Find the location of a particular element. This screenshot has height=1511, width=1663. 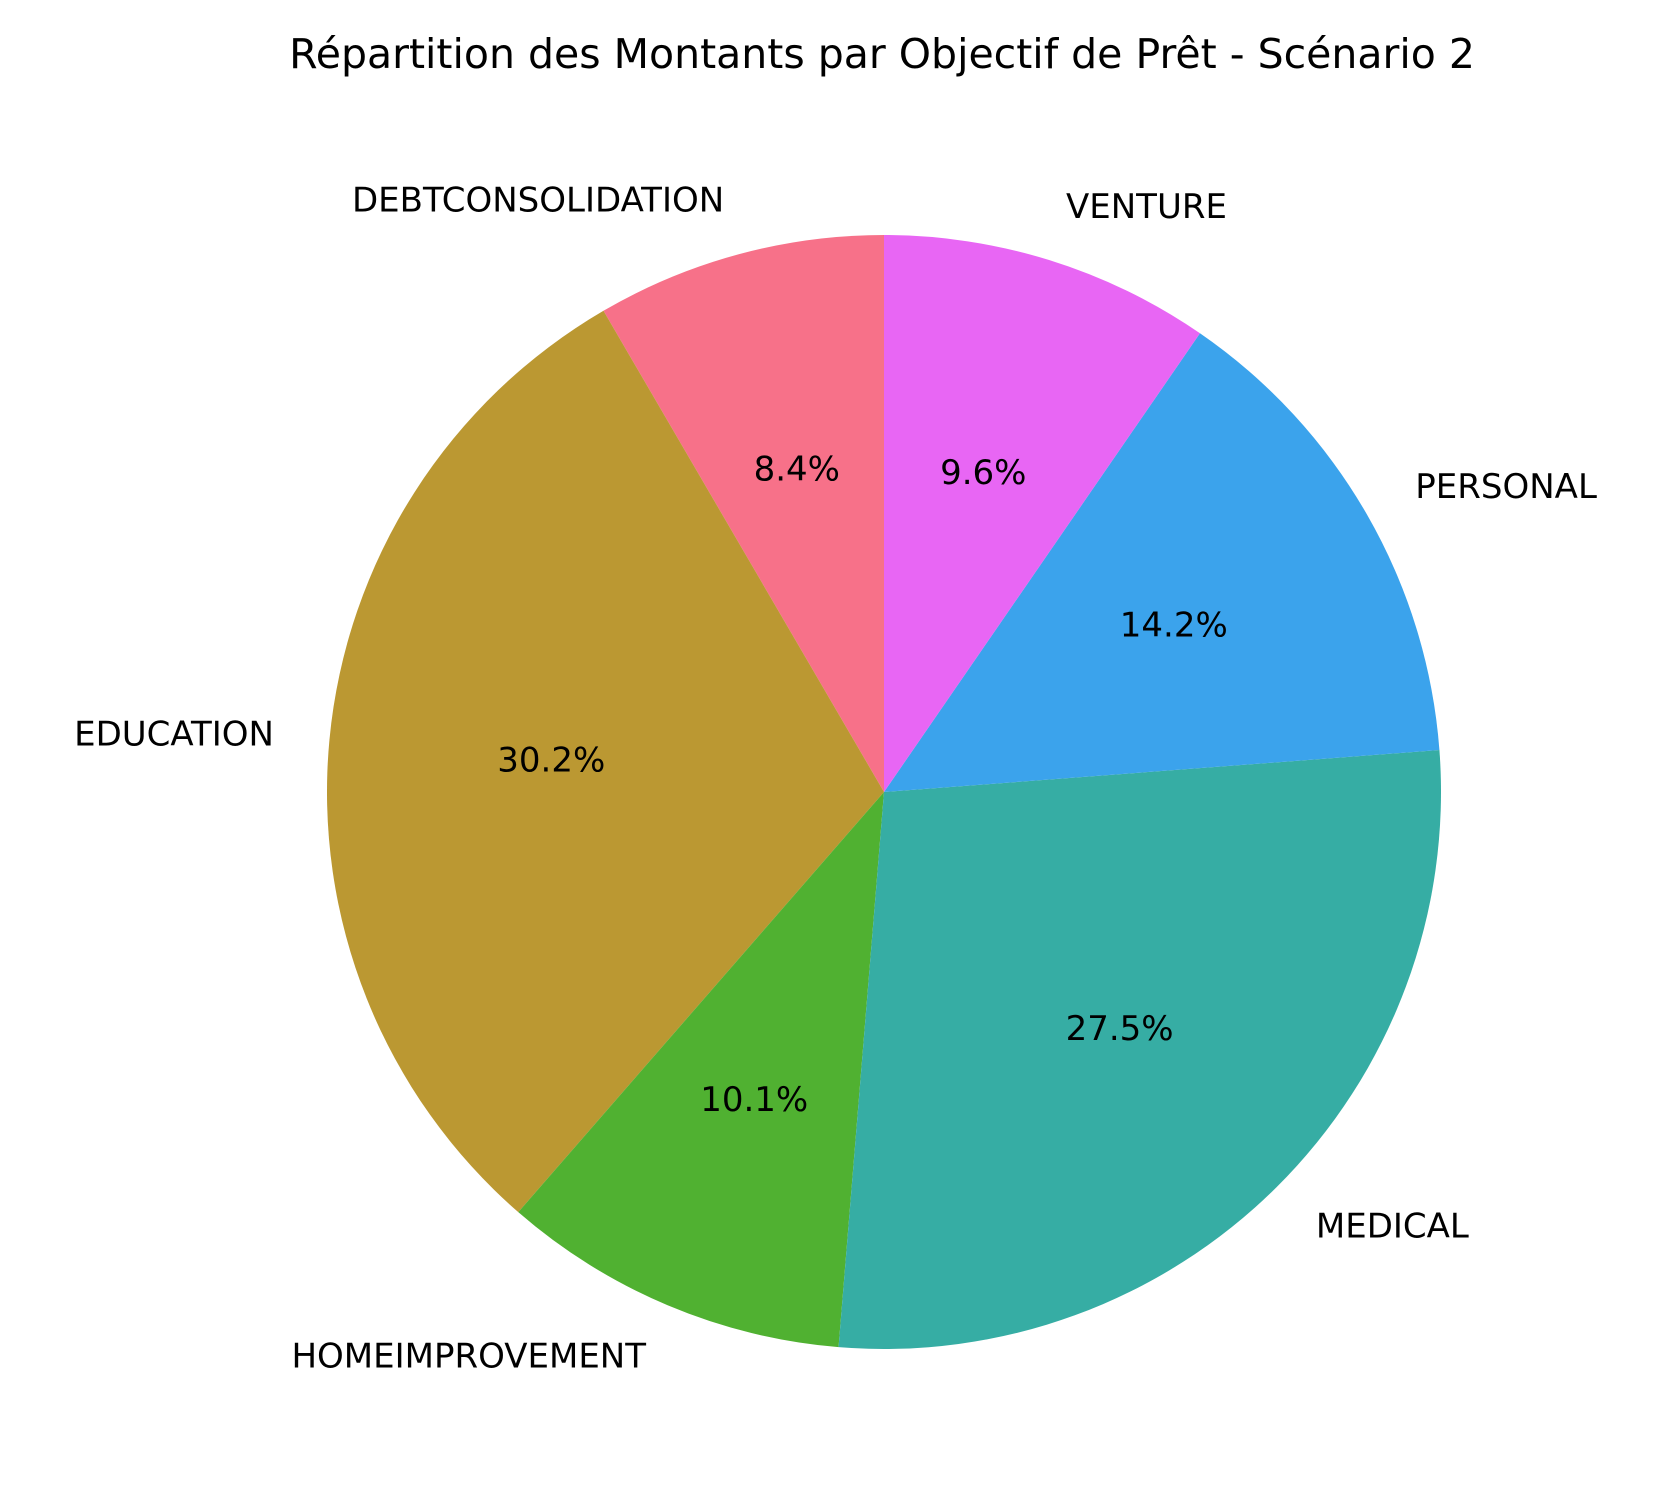

slice-percent-medical: 27.5% is located at coordinates (1120, 1029).